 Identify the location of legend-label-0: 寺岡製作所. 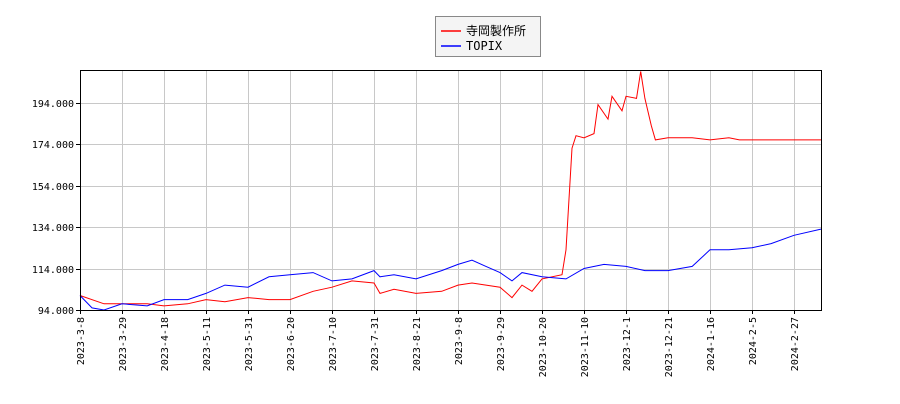
(496, 31).